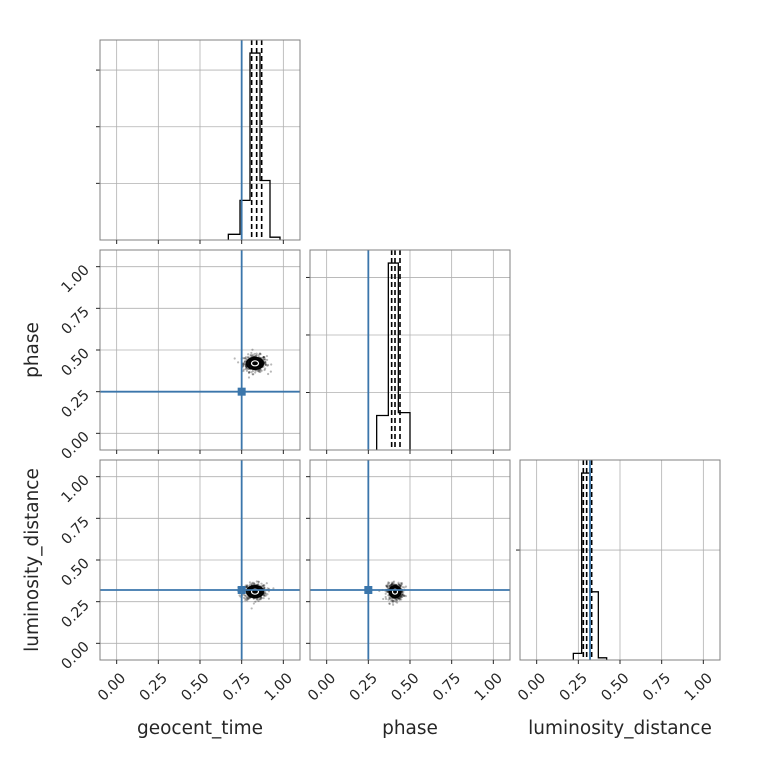  I want to click on x-tick-label: 0.00, so click(112, 687).